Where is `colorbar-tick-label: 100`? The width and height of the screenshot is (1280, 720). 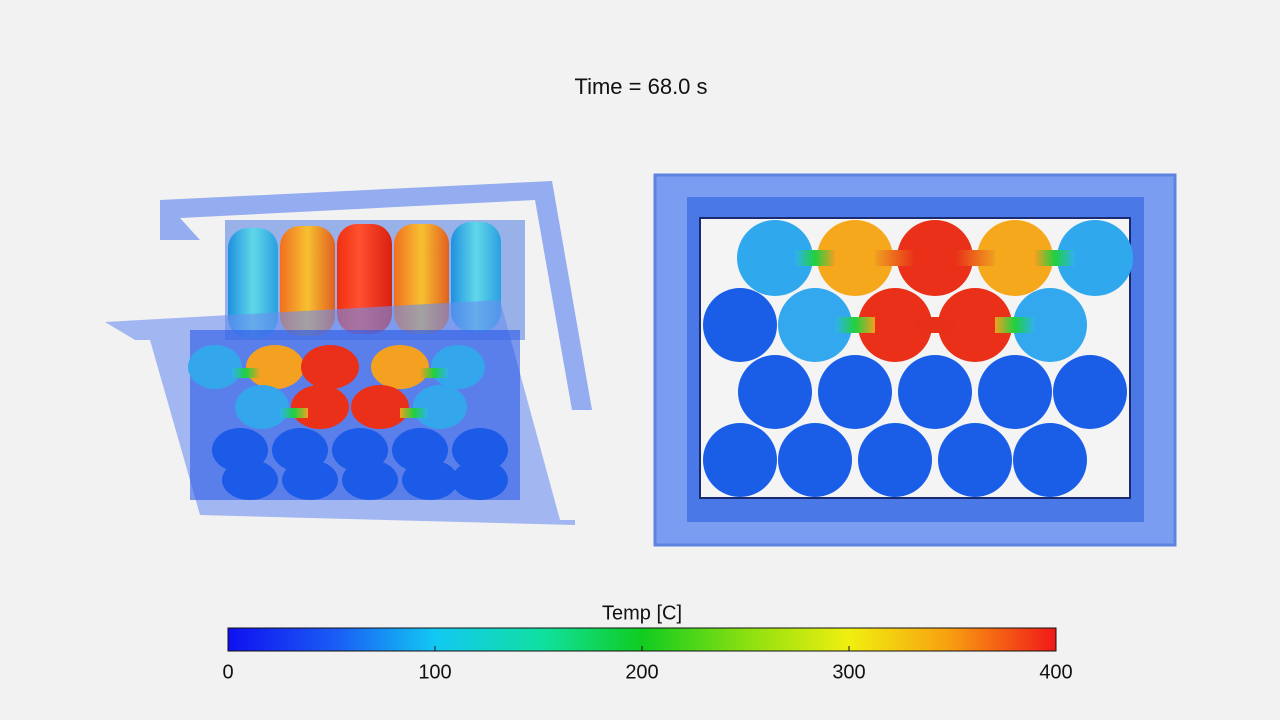 colorbar-tick-label: 100 is located at coordinates (434, 672).